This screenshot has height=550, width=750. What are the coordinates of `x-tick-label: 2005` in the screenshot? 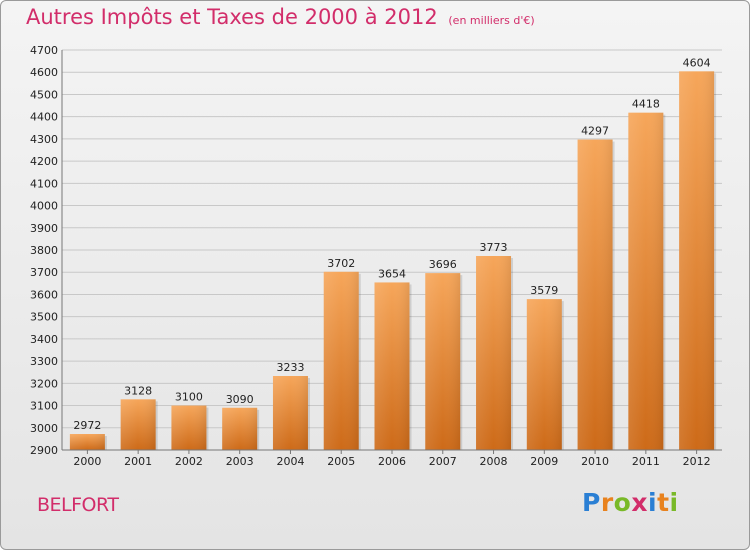 It's located at (341, 461).